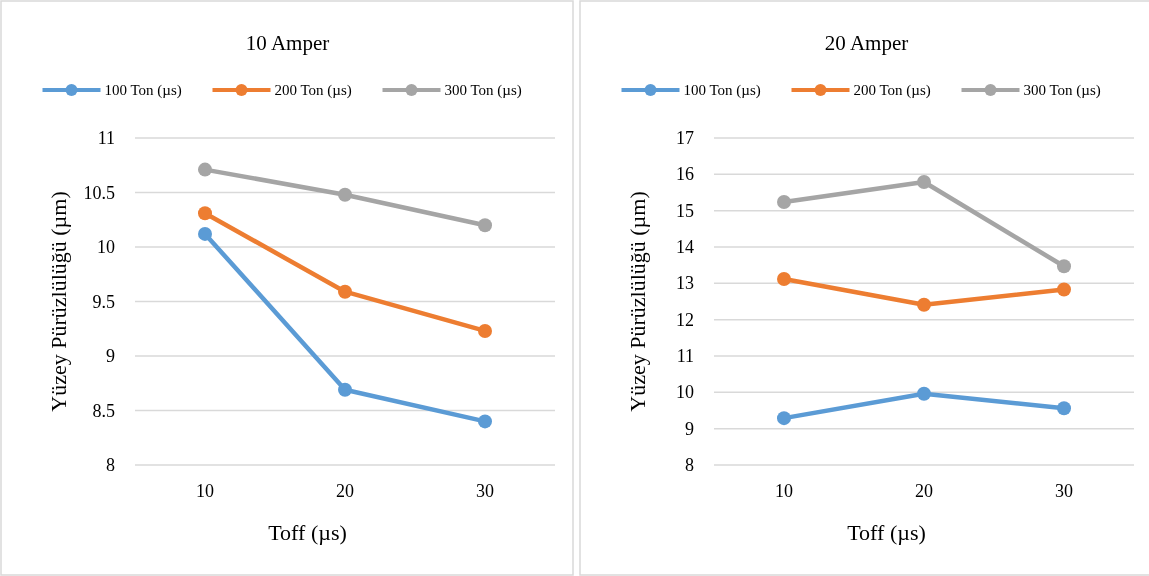 The image size is (1149, 576). What do you see at coordinates (103, 301) in the screenshot?
I see `y-tick-label: 9.5` at bounding box center [103, 301].